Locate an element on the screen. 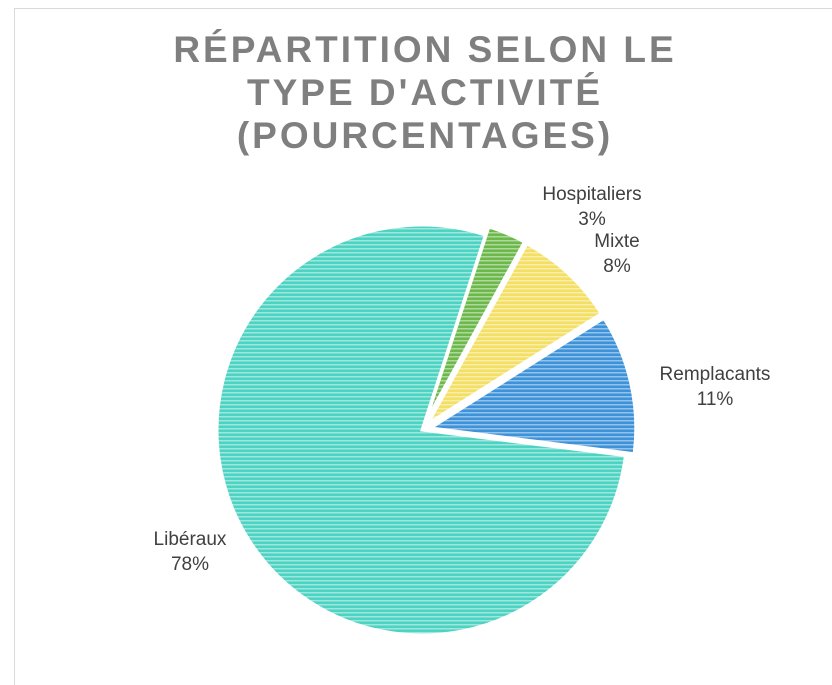 The width and height of the screenshot is (832, 685). slice-category-label: Mixte is located at coordinates (616, 241).